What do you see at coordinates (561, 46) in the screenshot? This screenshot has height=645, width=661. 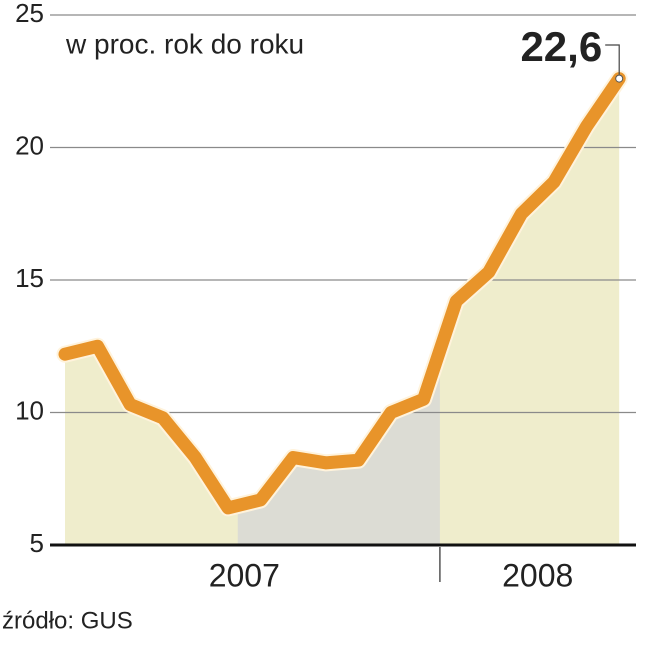 I see `value-label: 22,6` at bounding box center [561, 46].